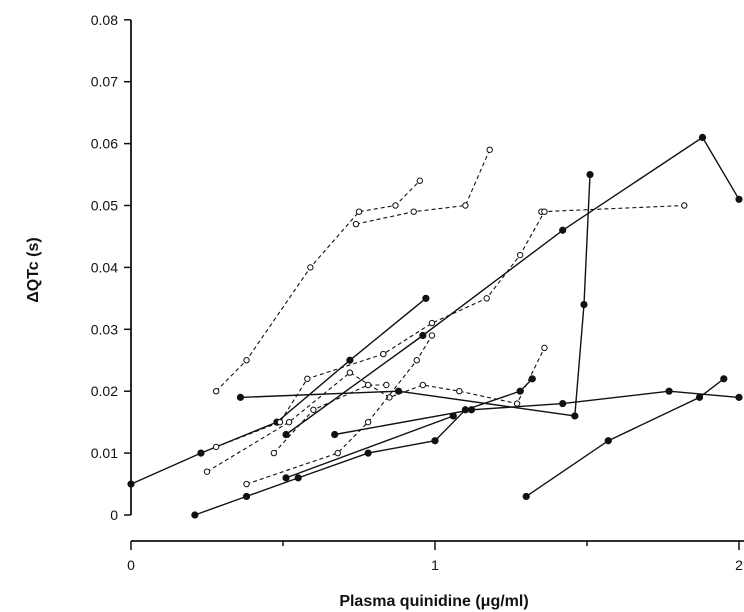 This screenshot has height=612, width=744. Describe the element at coordinates (104, 453) in the screenshot. I see `y-tick-label: 0.01` at that location.